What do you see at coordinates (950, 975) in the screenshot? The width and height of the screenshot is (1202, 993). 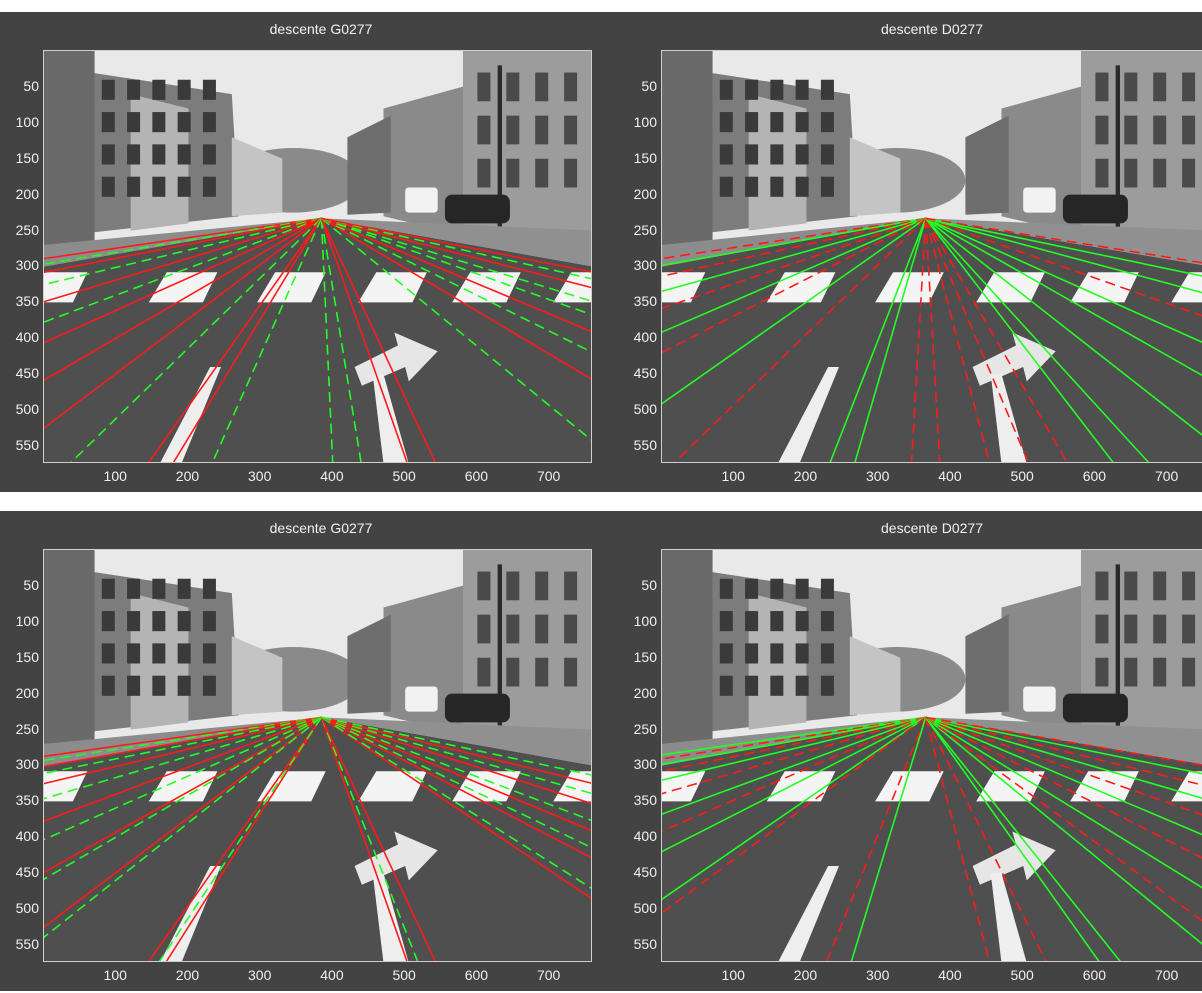 I see `x-tick-label: 400` at bounding box center [950, 975].